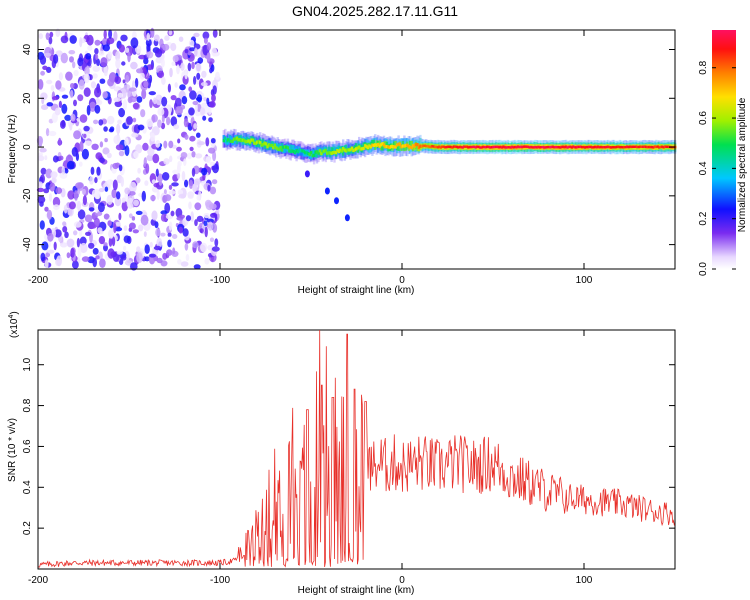  What do you see at coordinates (11, 317) in the screenshot?
I see `snr-exponent-power: 4` at bounding box center [11, 317].